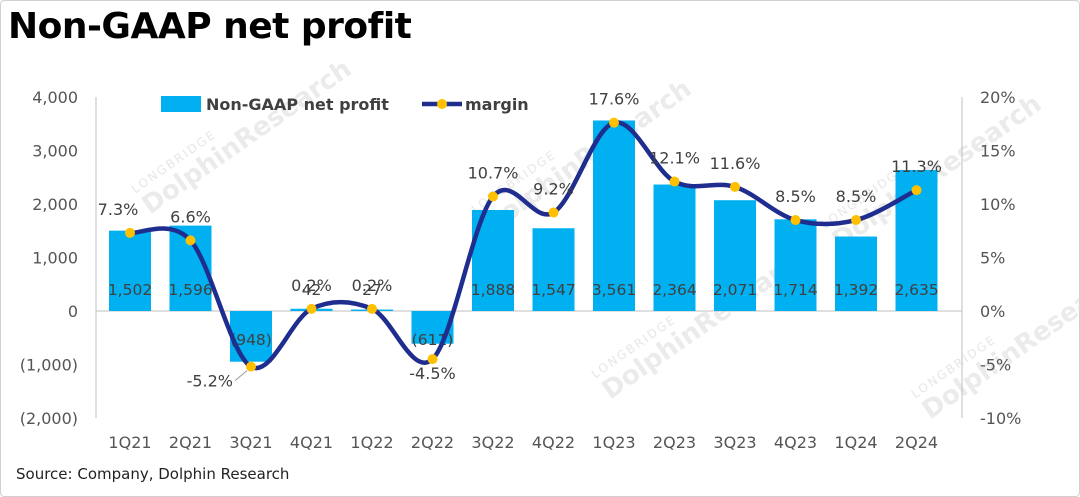 The height and width of the screenshot is (497, 1080). Describe the element at coordinates (493, 173) in the screenshot. I see `margin-data-label: 10.7%` at that location.